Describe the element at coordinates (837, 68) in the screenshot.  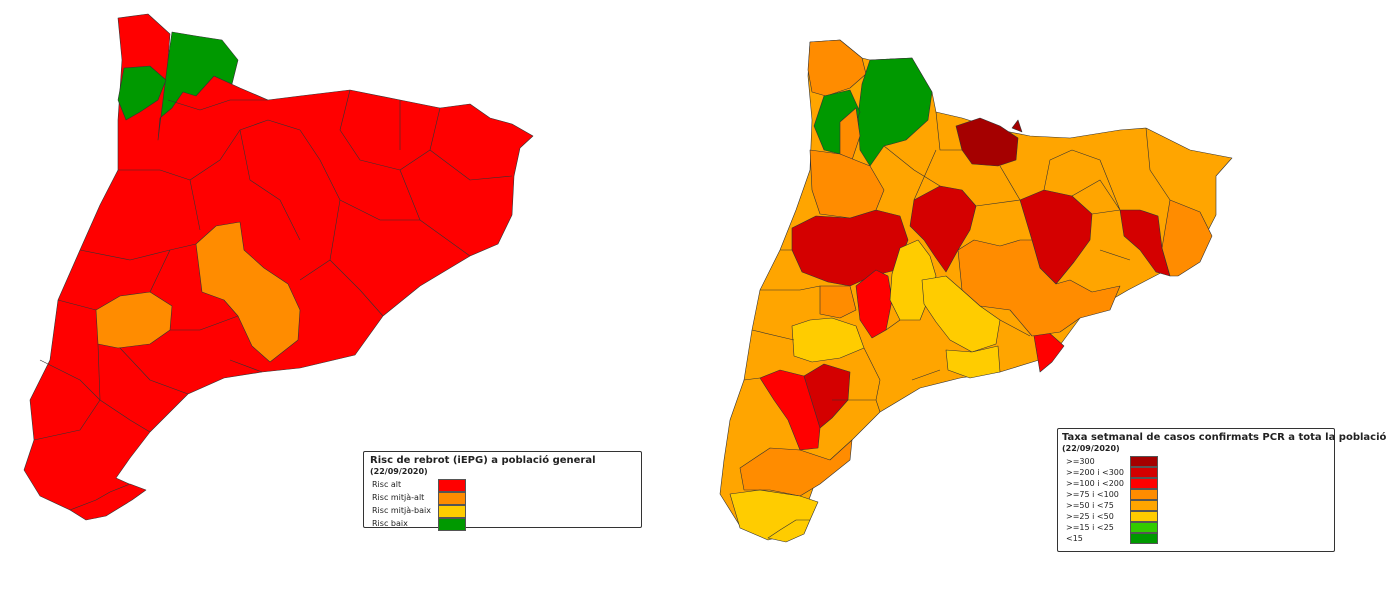
I see `region-orange-top` at that location.